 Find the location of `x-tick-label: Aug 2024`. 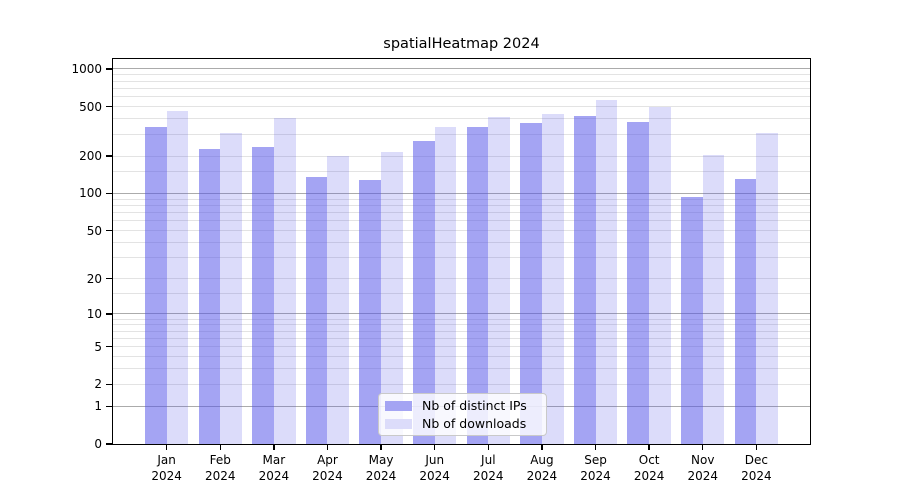

x-tick-label: Aug 2024 is located at coordinates (542, 468).